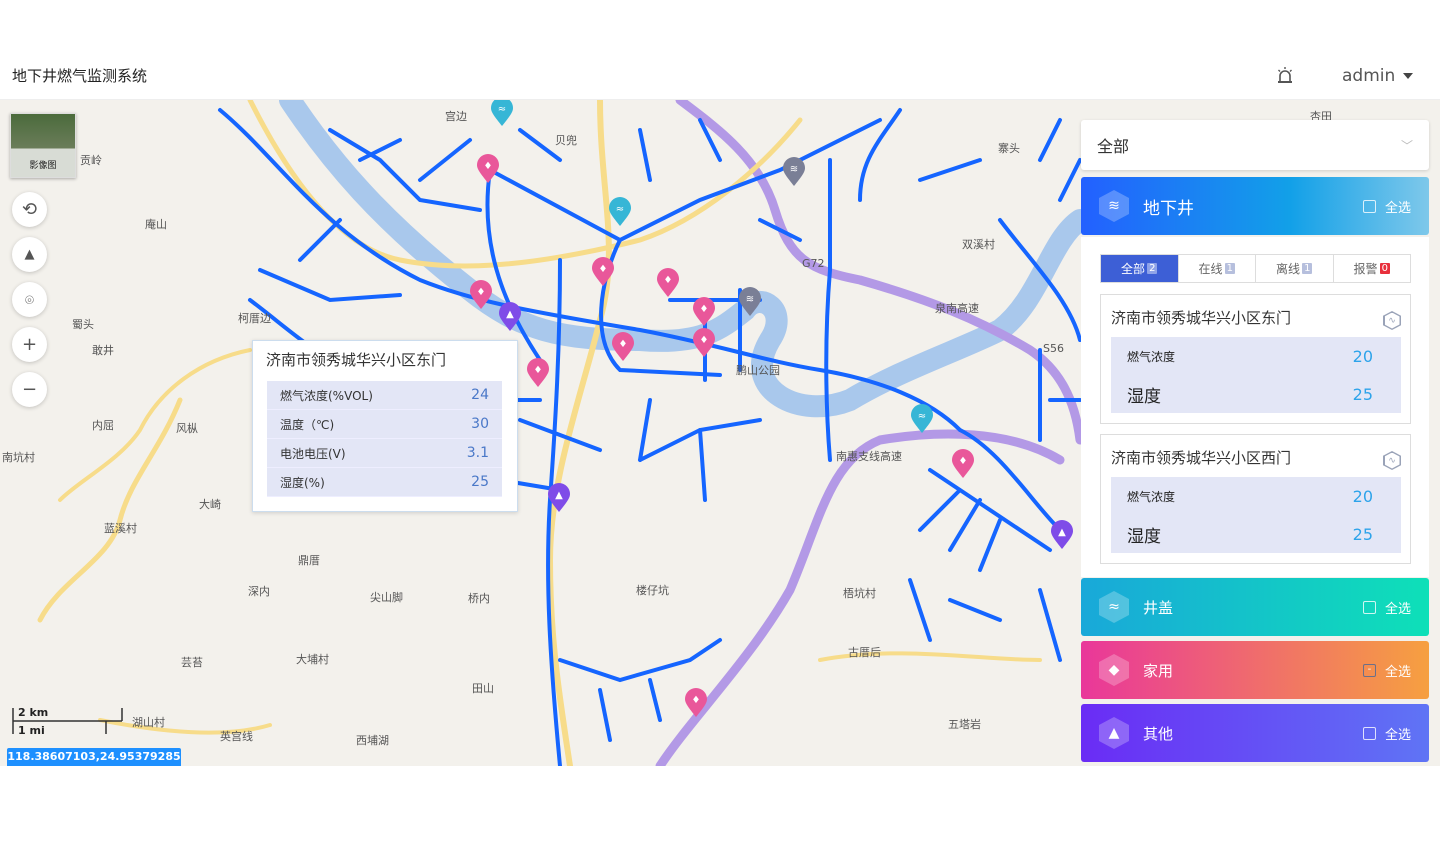 The height and width of the screenshot is (860, 1440). What do you see at coordinates (384, 424) in the screenshot?
I see `popup-row: 温度（℃) 30` at bounding box center [384, 424].